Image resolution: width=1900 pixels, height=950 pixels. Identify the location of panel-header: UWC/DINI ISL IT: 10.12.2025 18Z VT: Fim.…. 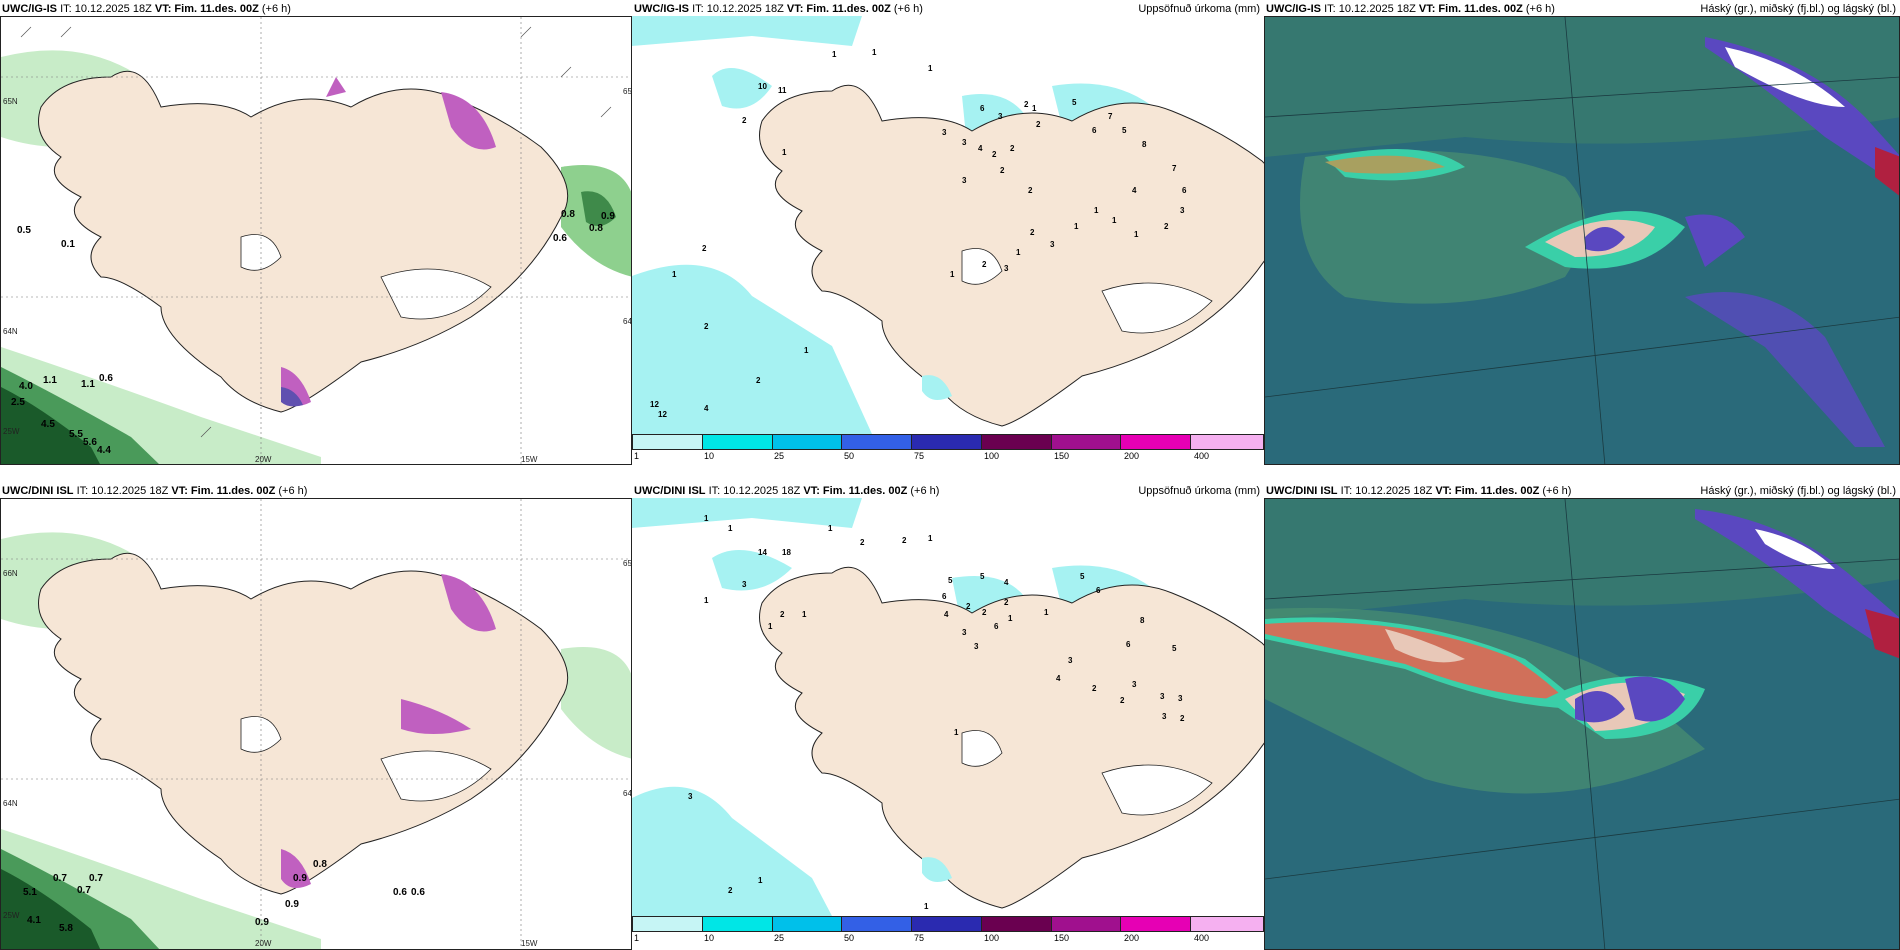
(316, 491).